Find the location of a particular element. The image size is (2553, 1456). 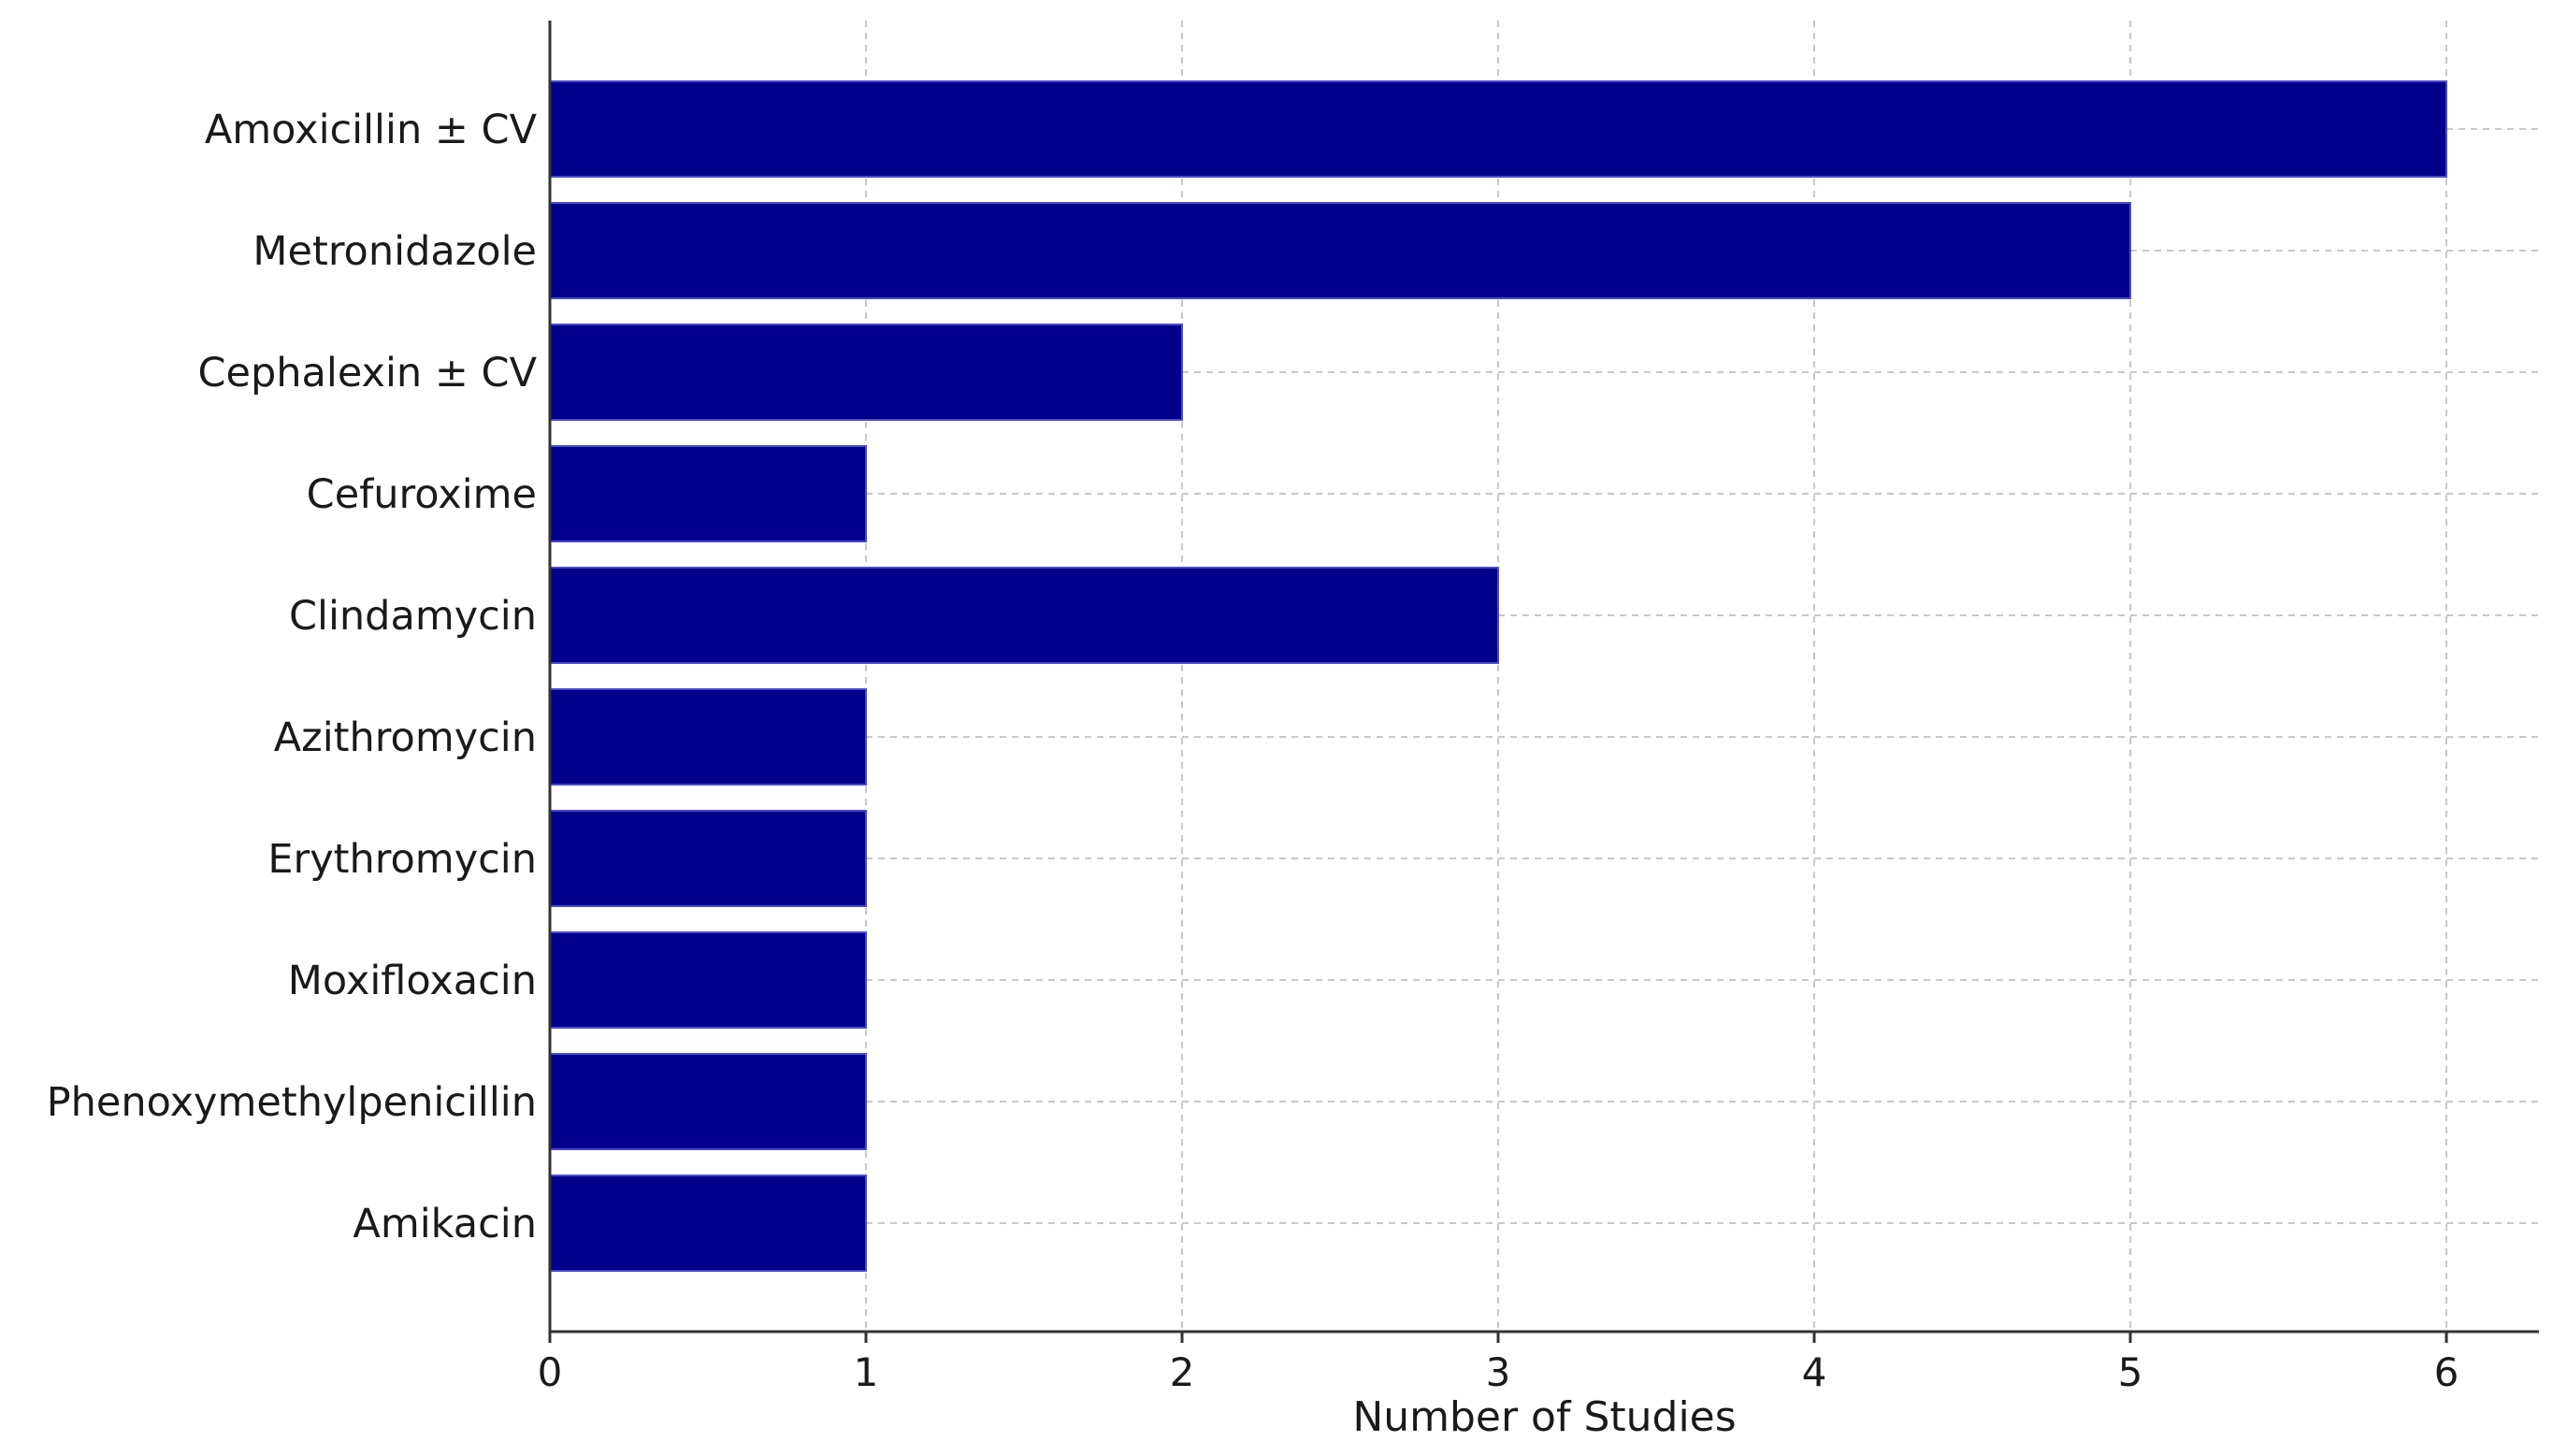

x-axis-ticks: 0 1 2 3 4 5 6 is located at coordinates (1499, 1363).